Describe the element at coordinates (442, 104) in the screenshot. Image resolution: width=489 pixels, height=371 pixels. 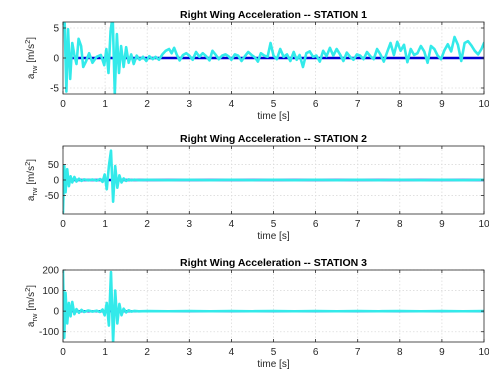
I see `x-tick-label-1-9: 9` at that location.